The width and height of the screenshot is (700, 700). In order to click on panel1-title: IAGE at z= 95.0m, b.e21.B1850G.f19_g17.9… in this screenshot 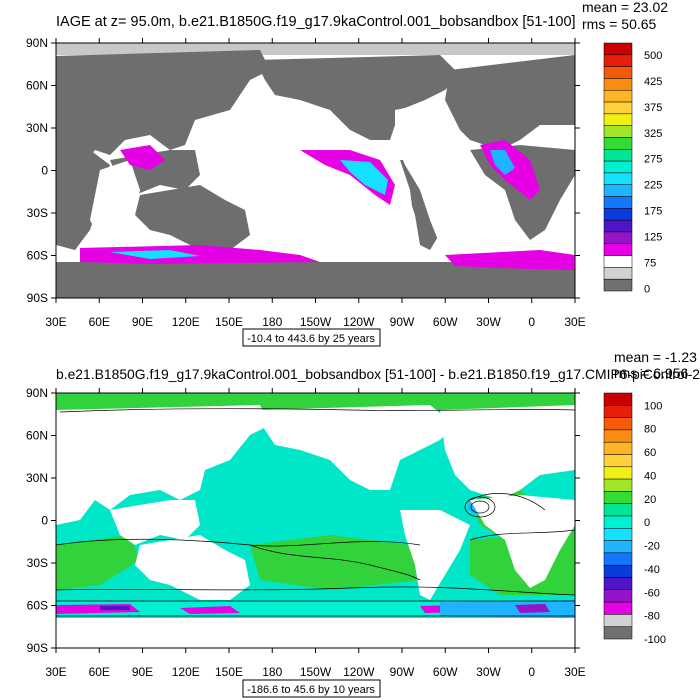, I will do `click(316, 22)`.